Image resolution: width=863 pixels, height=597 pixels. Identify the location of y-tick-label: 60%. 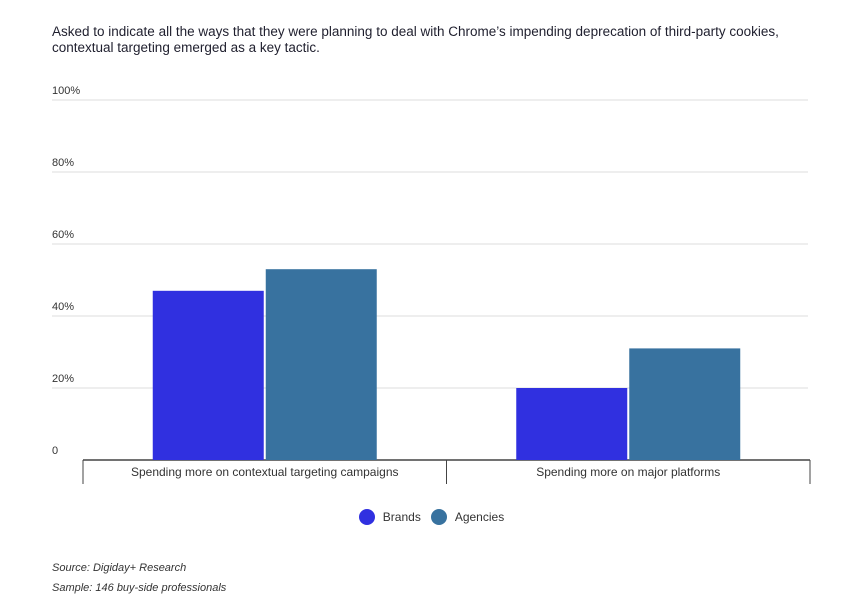
(63, 235).